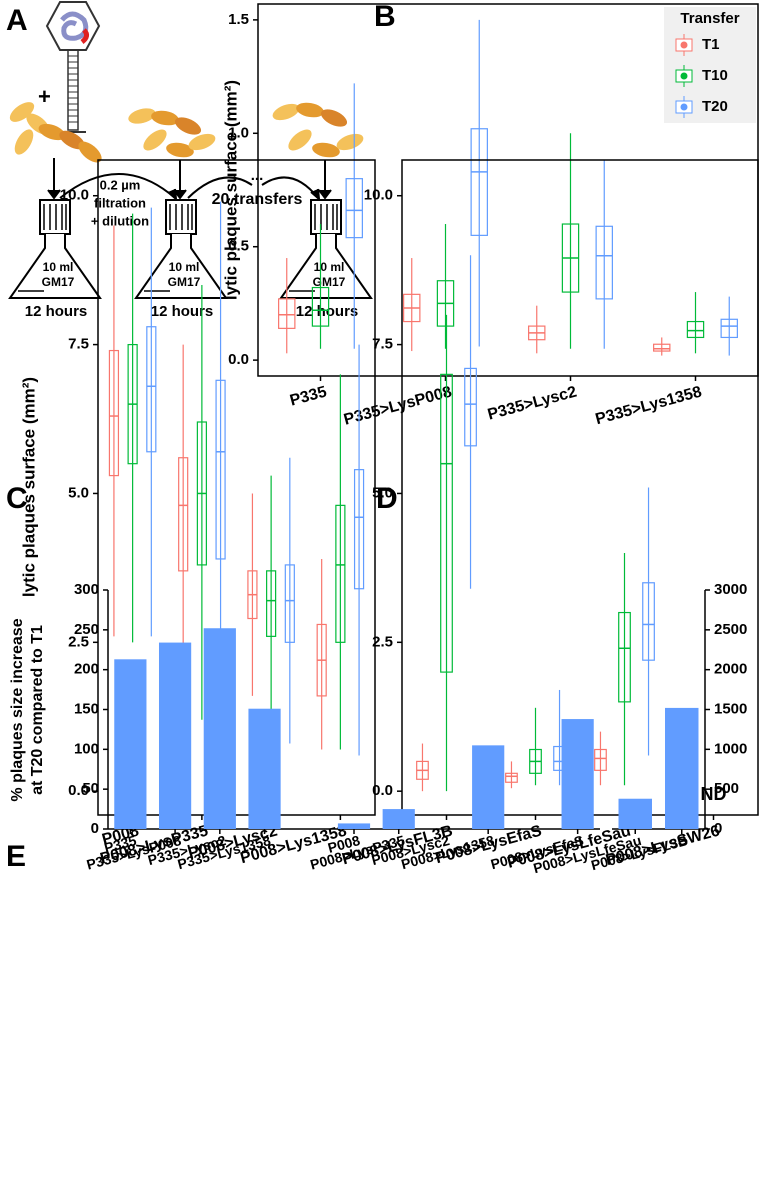 The height and width of the screenshot is (1200, 778). Describe the element at coordinates (730, 708) in the screenshot. I see `y-tick-label: 1500` at that location.